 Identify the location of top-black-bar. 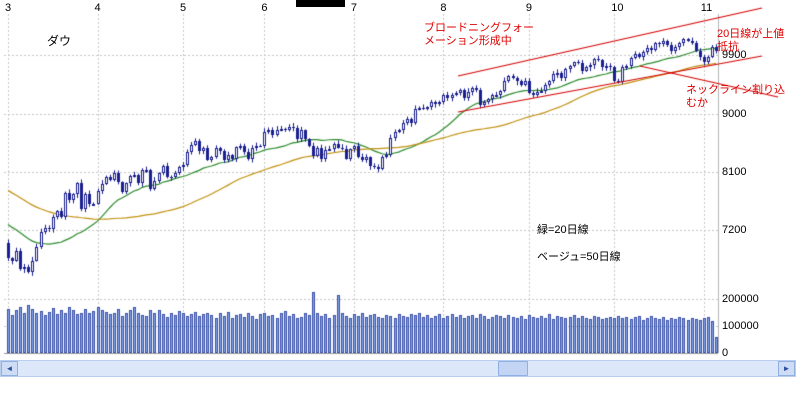
(320, 3).